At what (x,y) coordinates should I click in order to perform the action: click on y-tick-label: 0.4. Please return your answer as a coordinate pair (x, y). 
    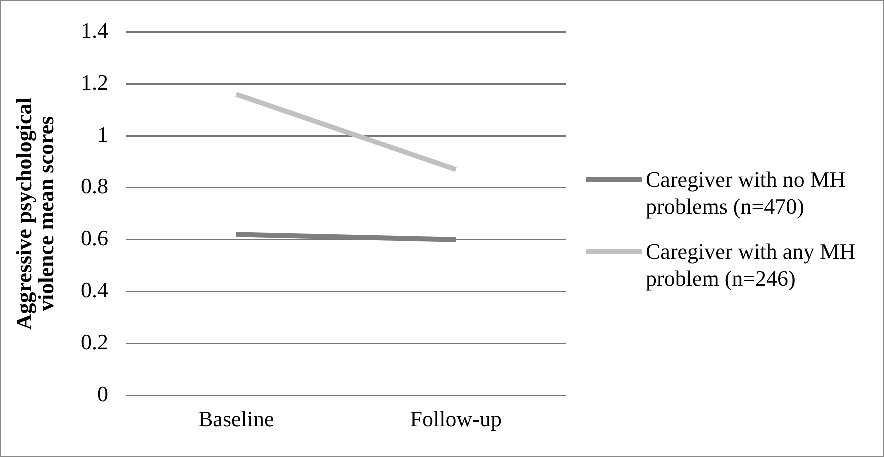
    Looking at the image, I should click on (94, 290).